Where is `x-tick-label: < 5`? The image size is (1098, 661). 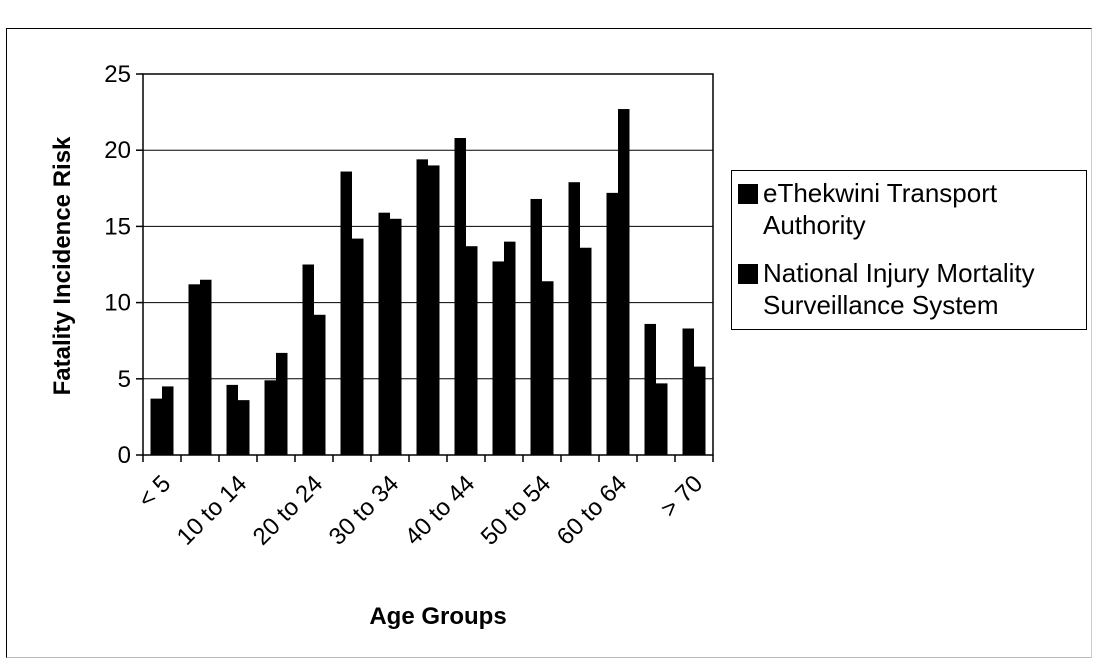 x-tick-label: < 5 is located at coordinates (154, 491).